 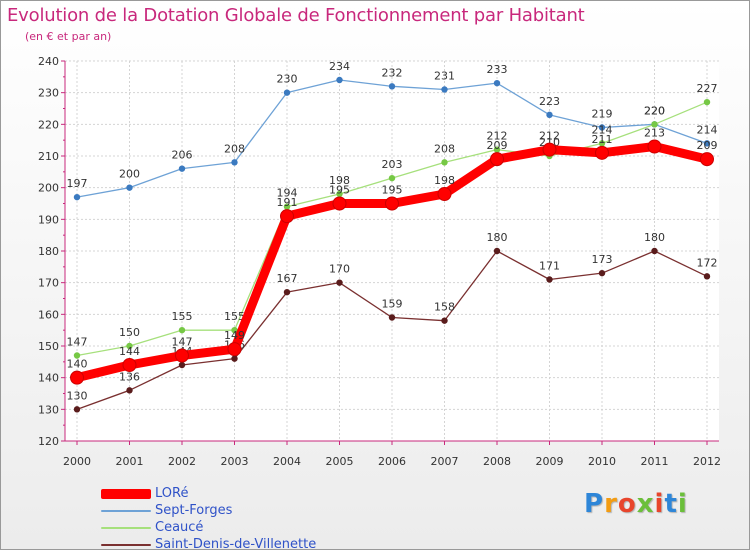 I want to click on legend-label-sept-forges: Sept-Forges, so click(x=194, y=510).